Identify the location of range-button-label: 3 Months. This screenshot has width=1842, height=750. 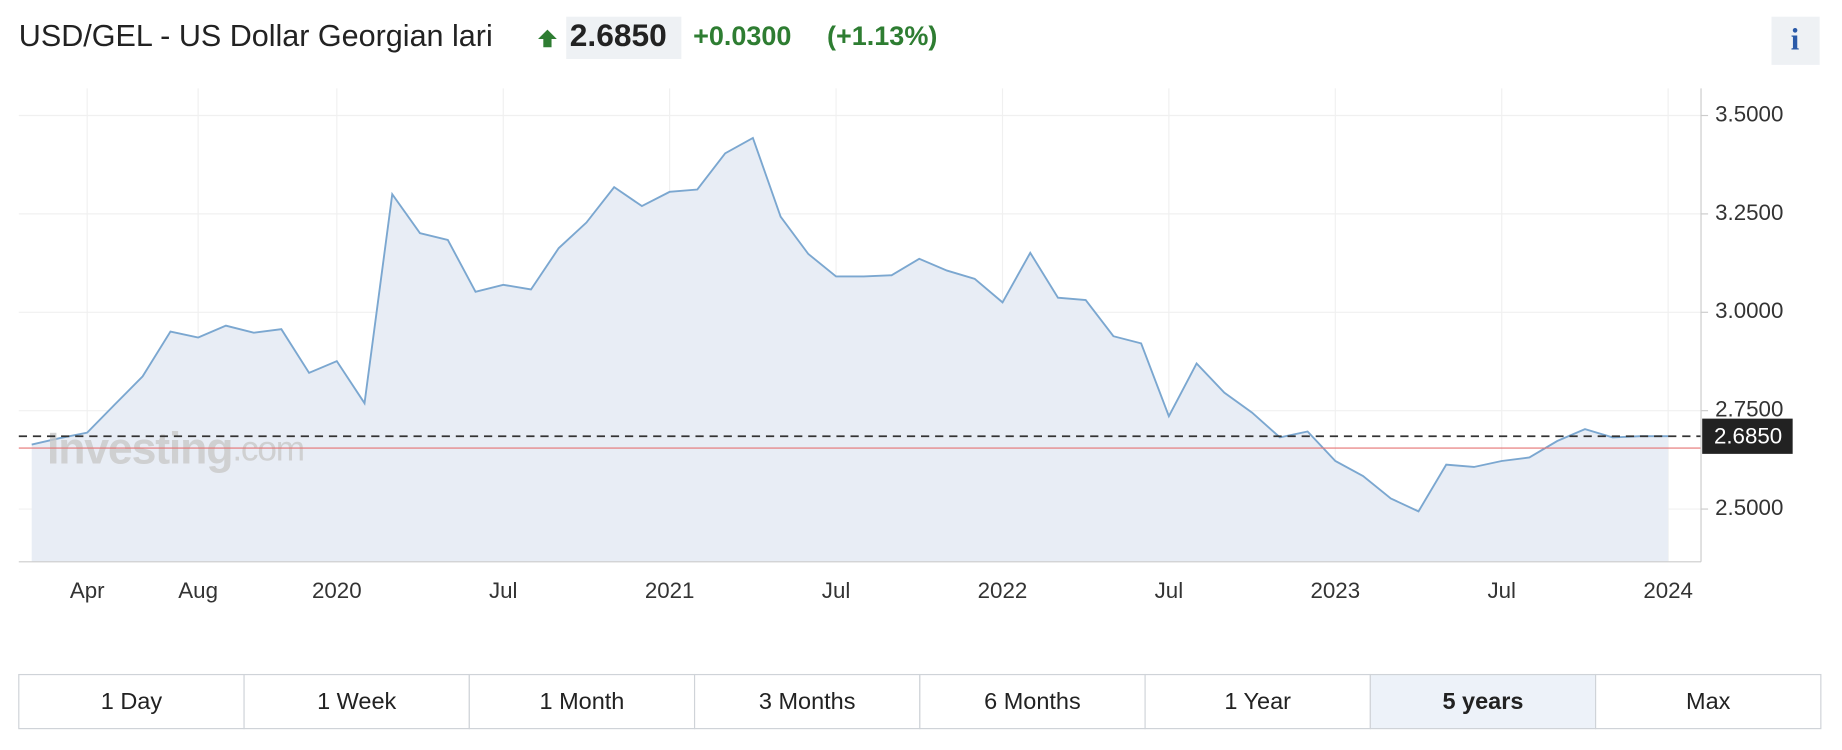
(807, 701).